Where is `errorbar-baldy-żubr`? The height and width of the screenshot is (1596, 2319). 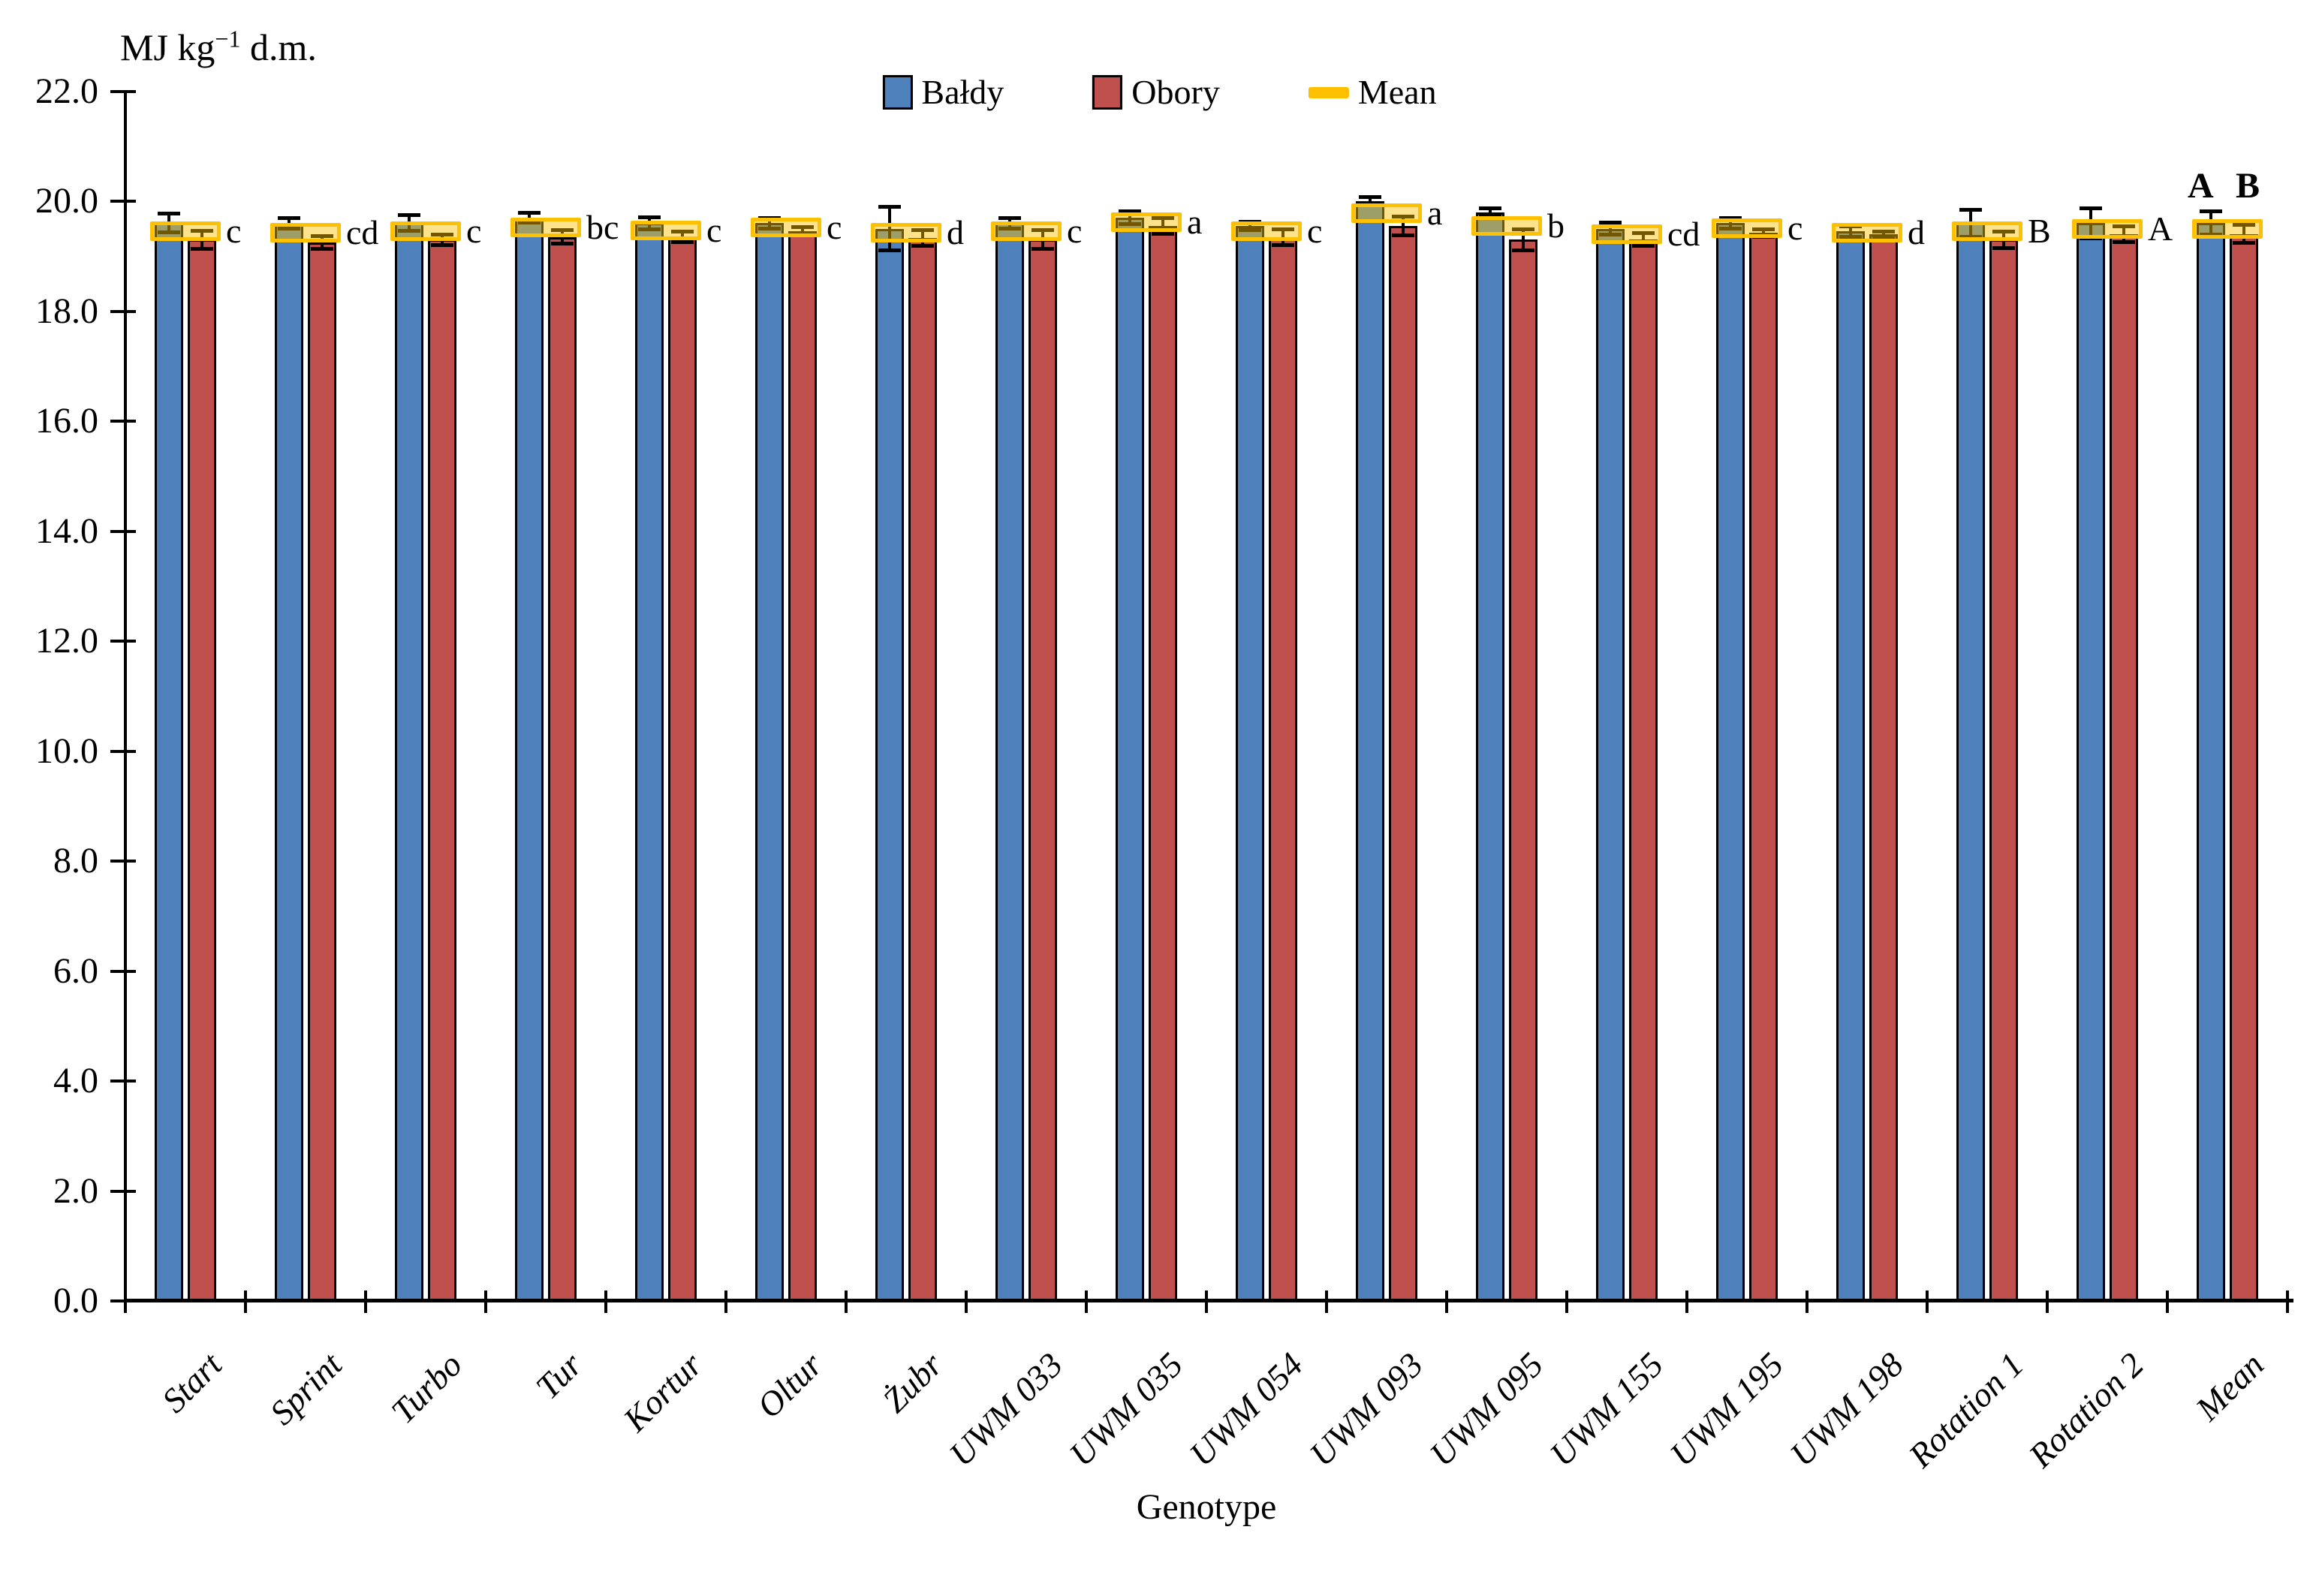
errorbar-baldy-żubr is located at coordinates (889, 228).